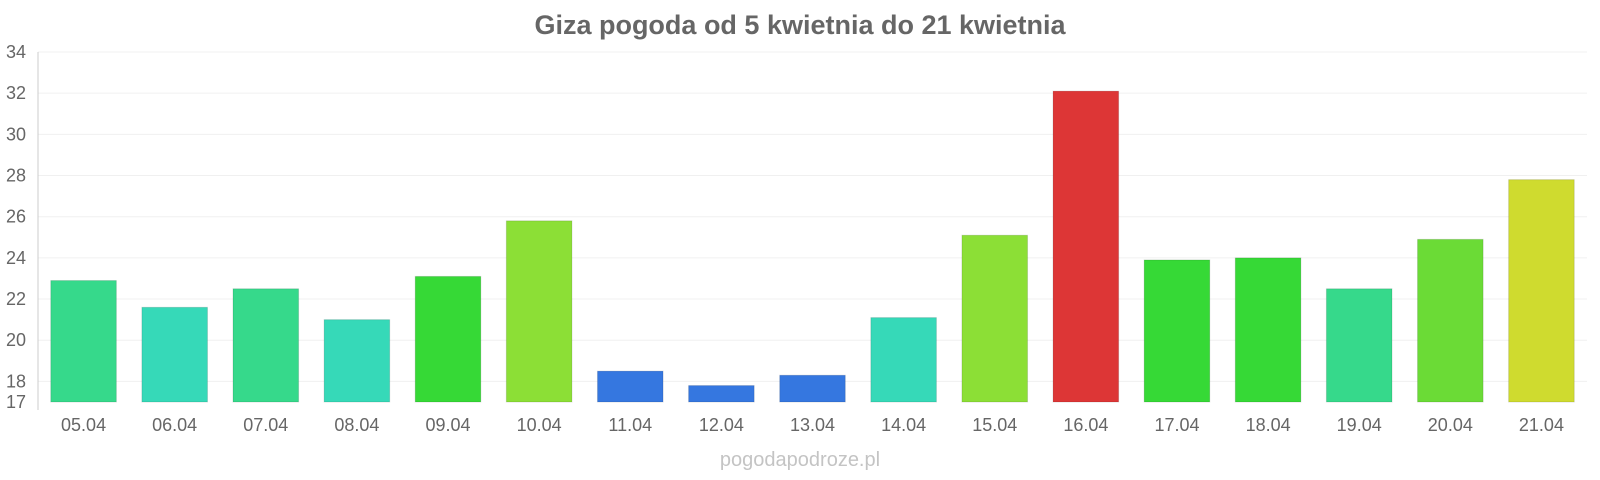 The width and height of the screenshot is (1600, 480). Describe the element at coordinates (1176, 425) in the screenshot. I see `x-tick-label: 17.04` at that location.